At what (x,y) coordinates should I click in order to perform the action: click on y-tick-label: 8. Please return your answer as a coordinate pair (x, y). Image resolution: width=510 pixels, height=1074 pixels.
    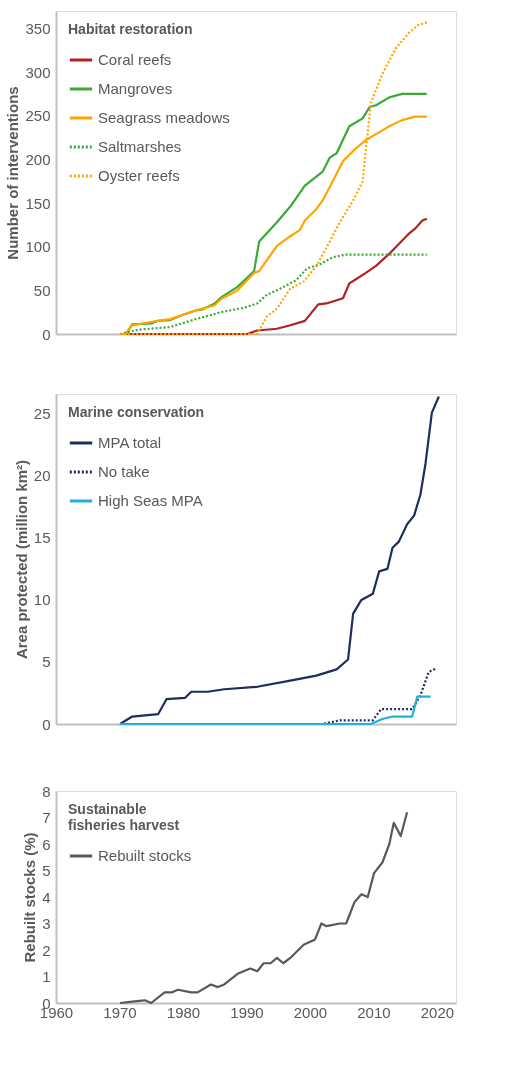
    Looking at the image, I should click on (46, 791).